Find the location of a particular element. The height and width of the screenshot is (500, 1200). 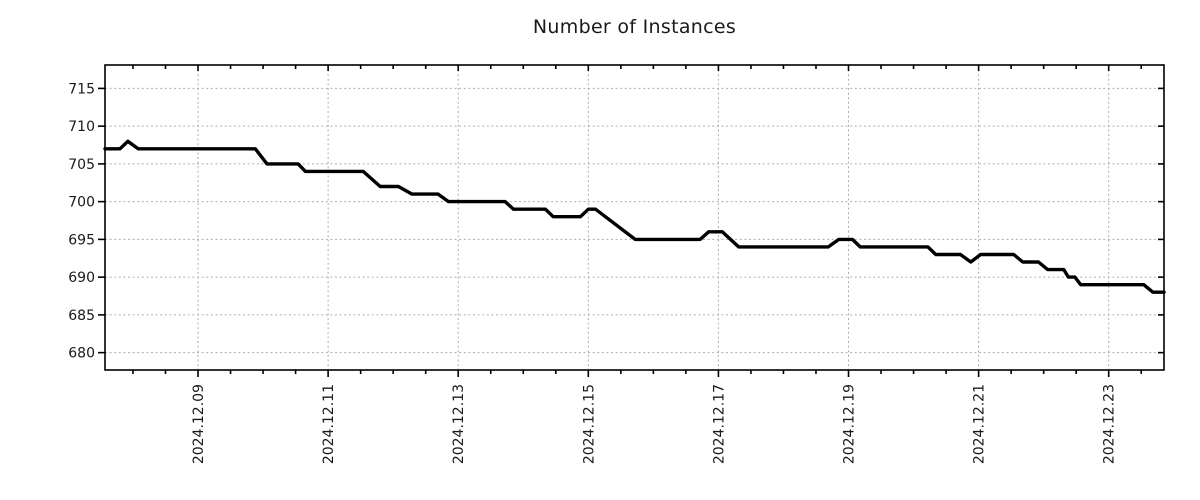

y-tick-label: 700 is located at coordinates (81, 203).